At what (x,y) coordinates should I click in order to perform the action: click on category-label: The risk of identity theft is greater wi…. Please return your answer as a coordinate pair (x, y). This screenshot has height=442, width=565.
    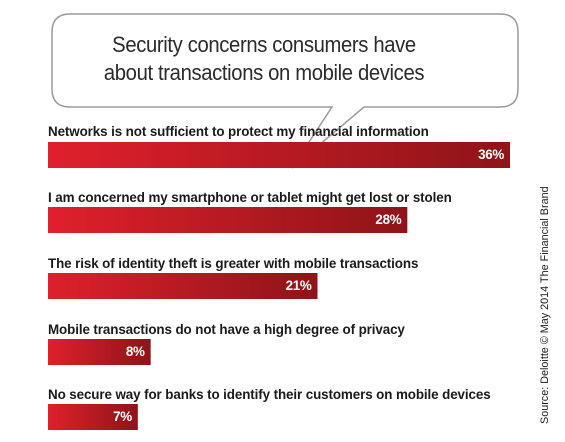
    Looking at the image, I should click on (233, 263).